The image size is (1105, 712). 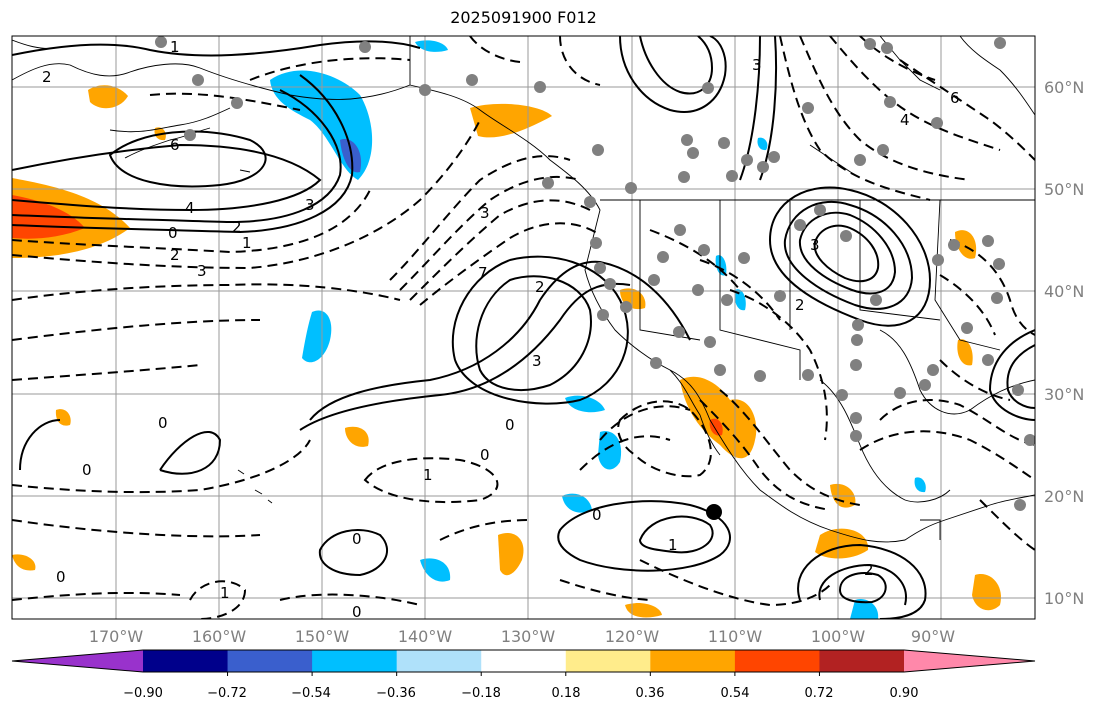 What do you see at coordinates (1064, 343) in the screenshot?
I see `latitude-axis: 60°N 50°N 40°N 30°N 20°N 10°N` at bounding box center [1064, 343].